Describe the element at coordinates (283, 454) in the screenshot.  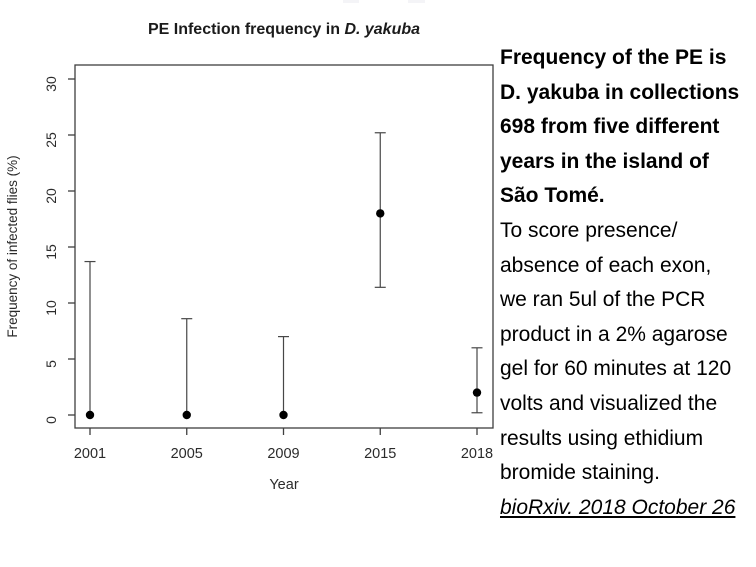
I see `x-tick-label: 2009` at that location.